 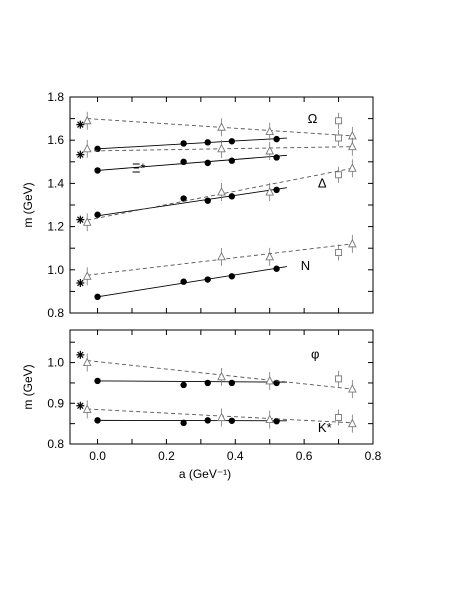 What do you see at coordinates (55, 227) in the screenshot?
I see `y-tick-label: 1.2` at bounding box center [55, 227].